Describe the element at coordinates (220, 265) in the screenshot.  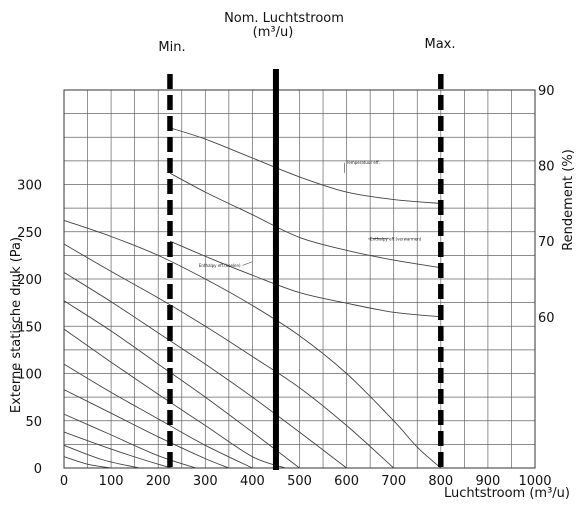
I see `efficiency-curve-label: Enthalpy eff.(koelen)` at that location.